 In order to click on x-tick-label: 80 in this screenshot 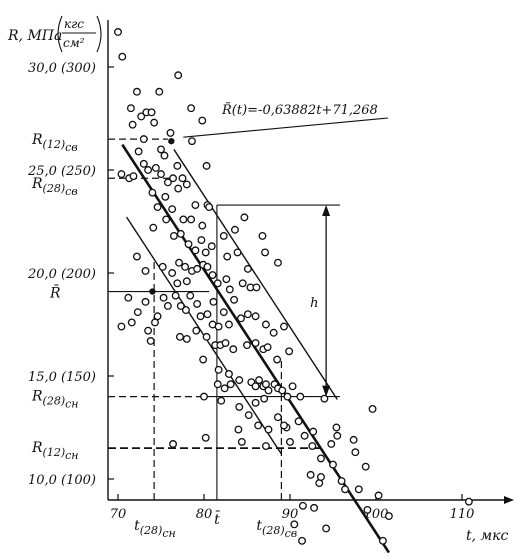, I will do `click(204, 514)`.